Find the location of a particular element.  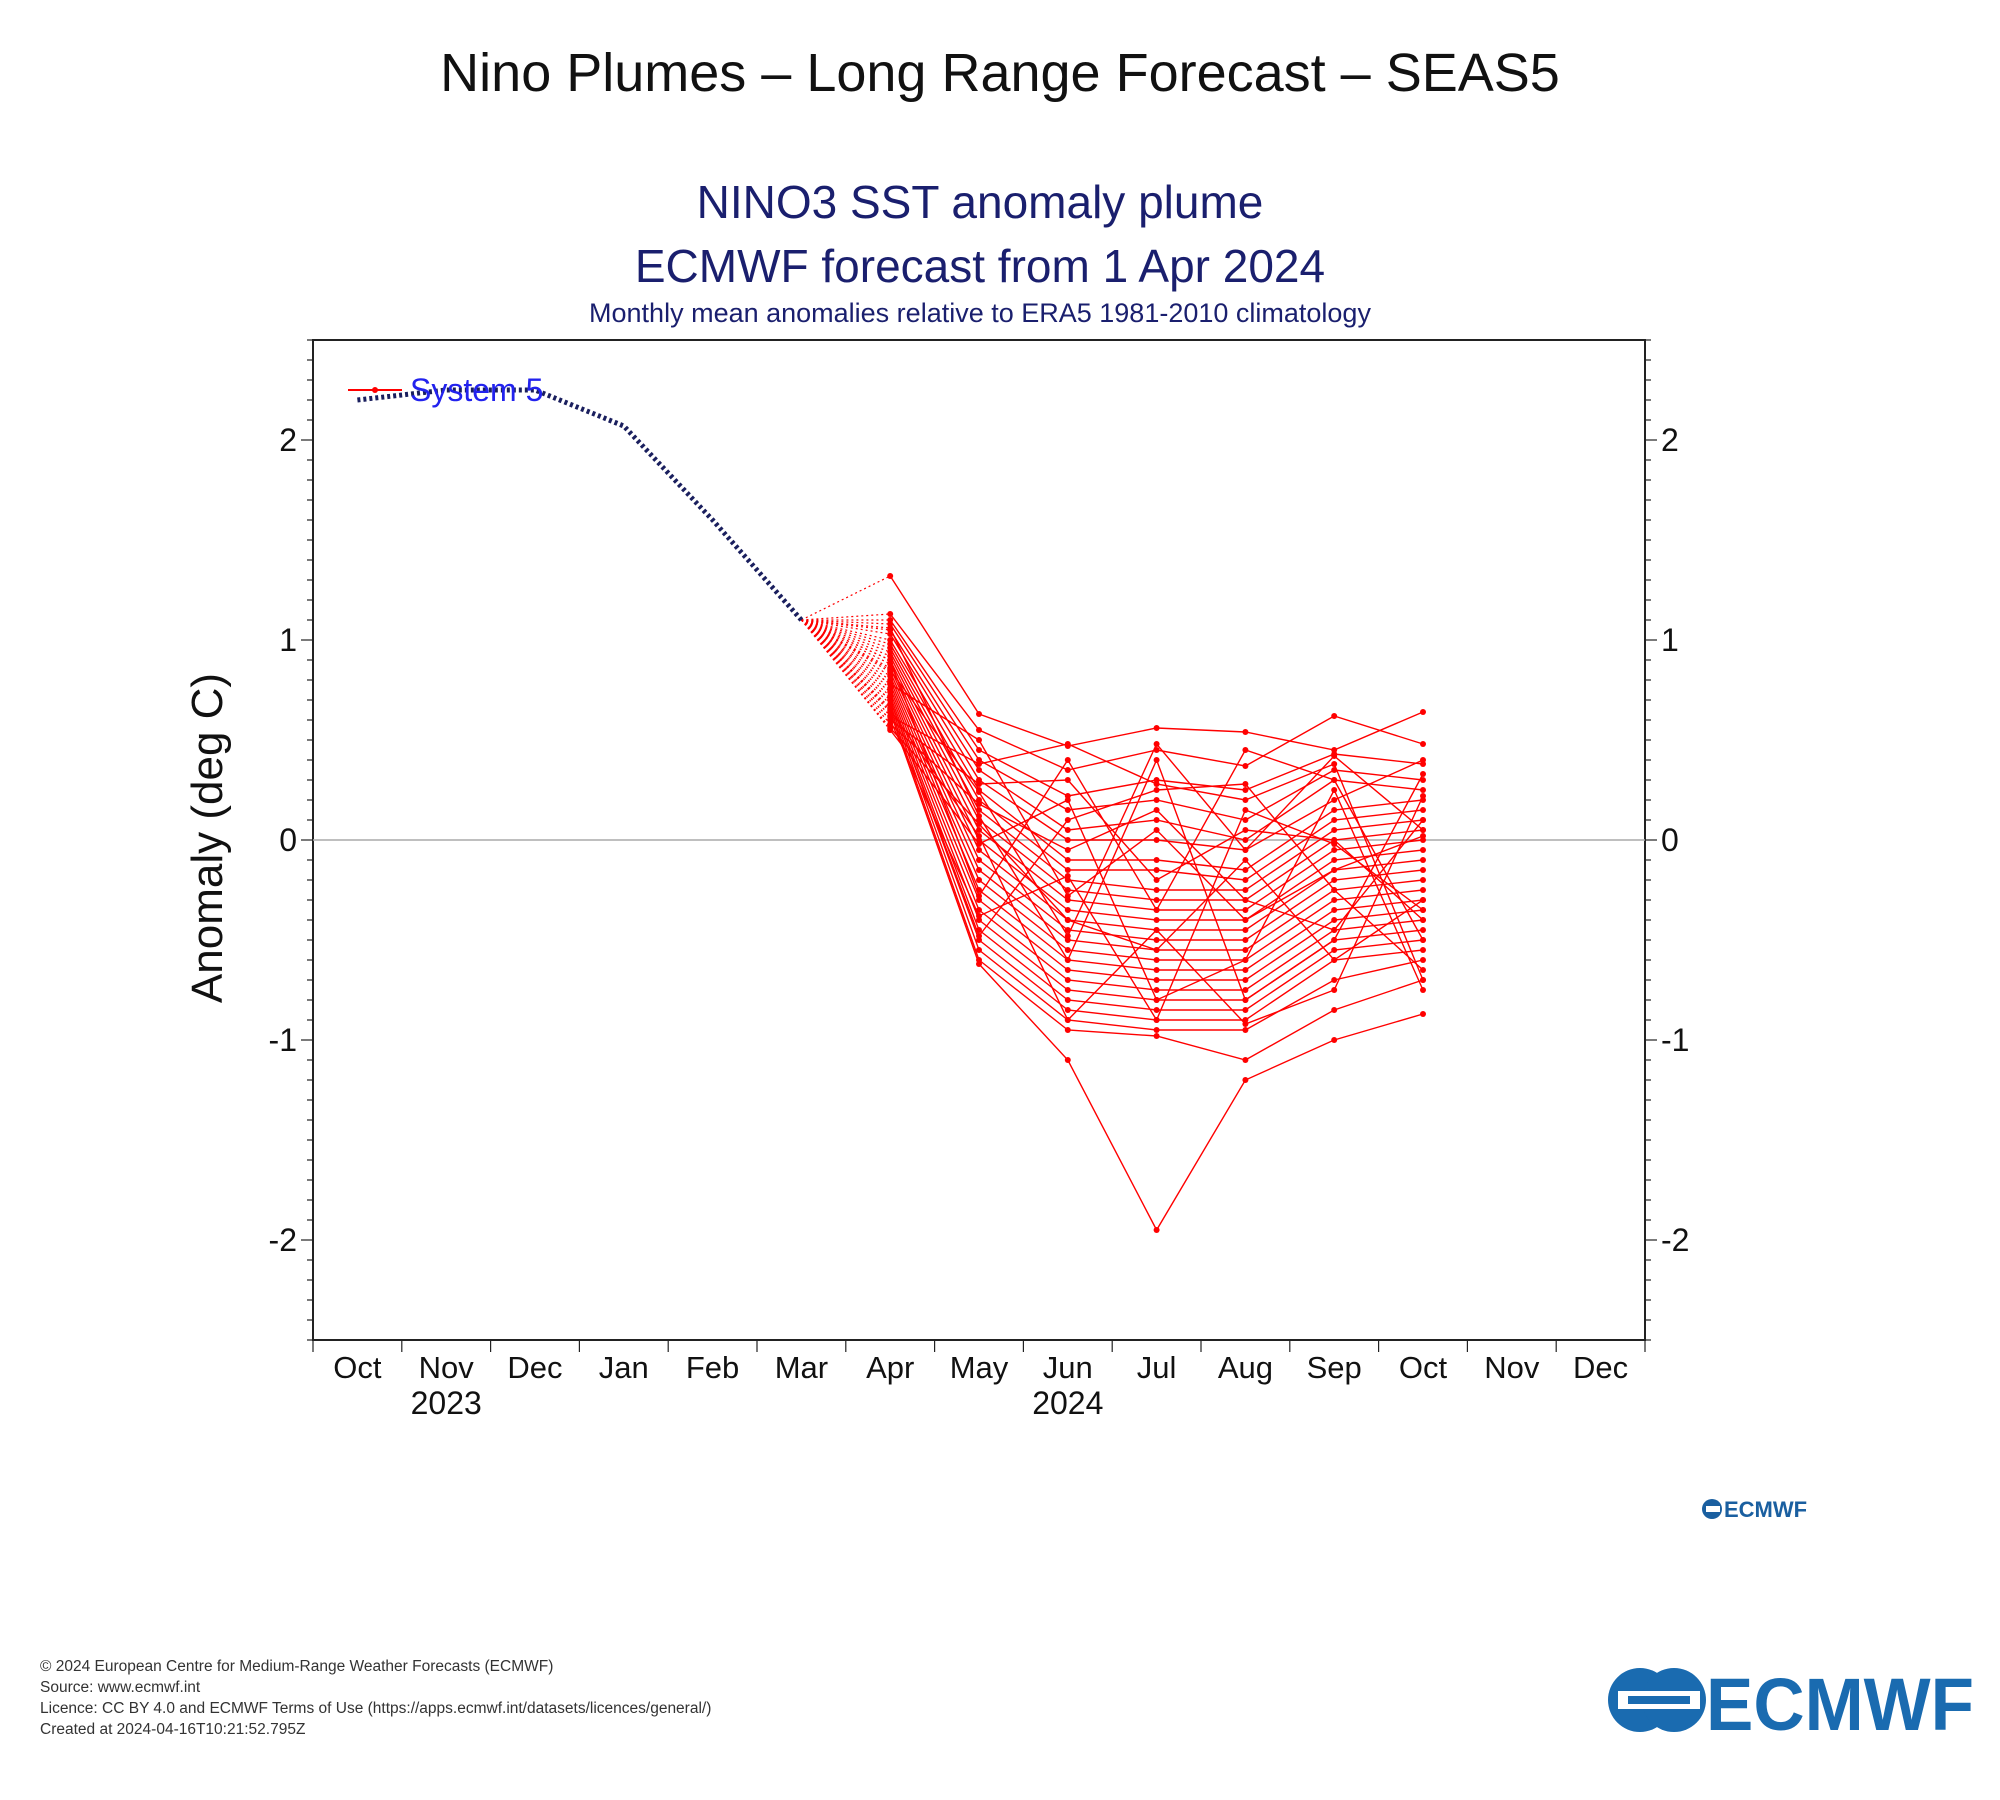

ecmwf-logo-text: ECMWF is located at coordinates (1840, 1701).